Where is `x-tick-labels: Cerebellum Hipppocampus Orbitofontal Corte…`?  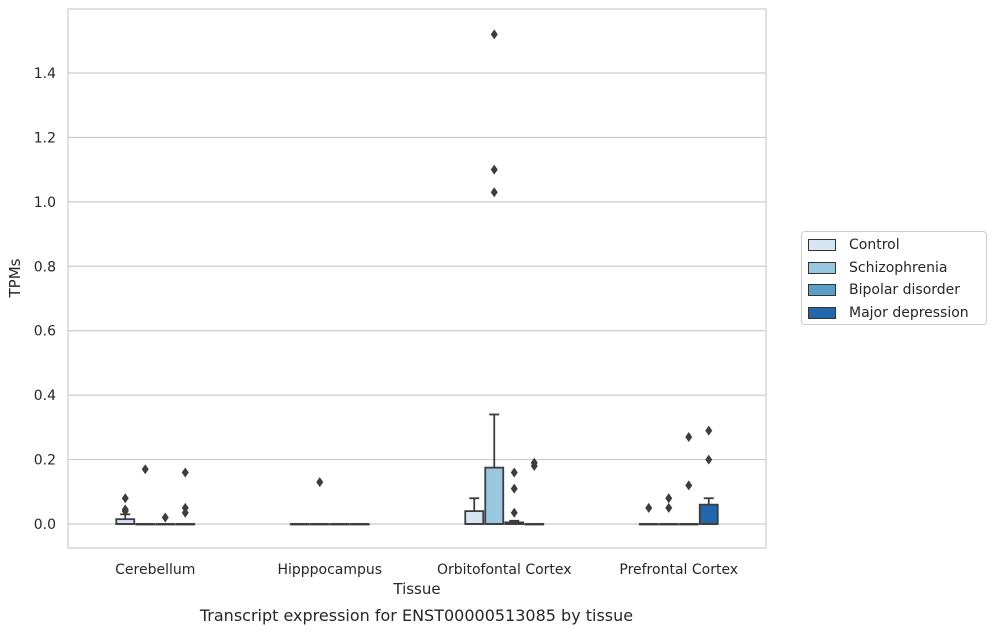 x-tick-labels: Cerebellum Hipppocampus Orbitofontal Corte… is located at coordinates (426, 570).